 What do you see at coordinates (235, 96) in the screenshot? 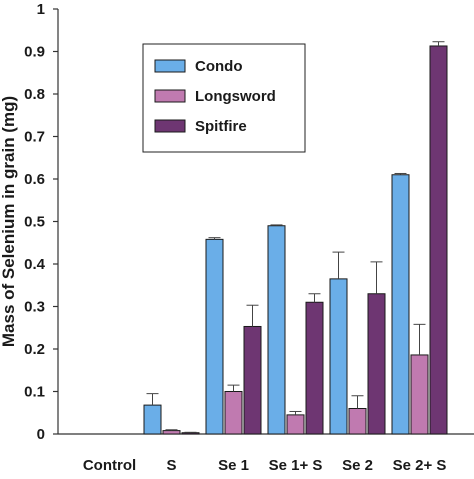
I see `legend-label-longsword: Longsword` at bounding box center [235, 96].